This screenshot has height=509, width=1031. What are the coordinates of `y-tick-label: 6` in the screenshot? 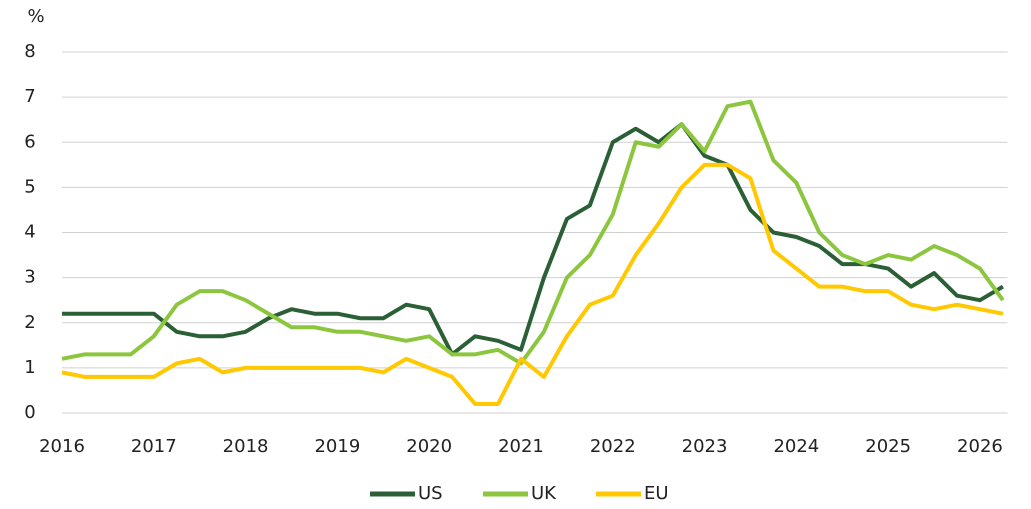 It's located at (29, 141).